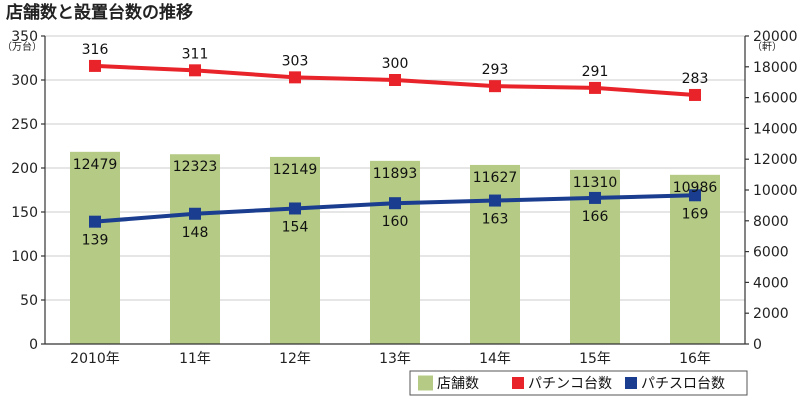 The height and width of the screenshot is (400, 800). Describe the element at coordinates (195, 359) in the screenshot. I see `x-tick-label: 11年` at that location.